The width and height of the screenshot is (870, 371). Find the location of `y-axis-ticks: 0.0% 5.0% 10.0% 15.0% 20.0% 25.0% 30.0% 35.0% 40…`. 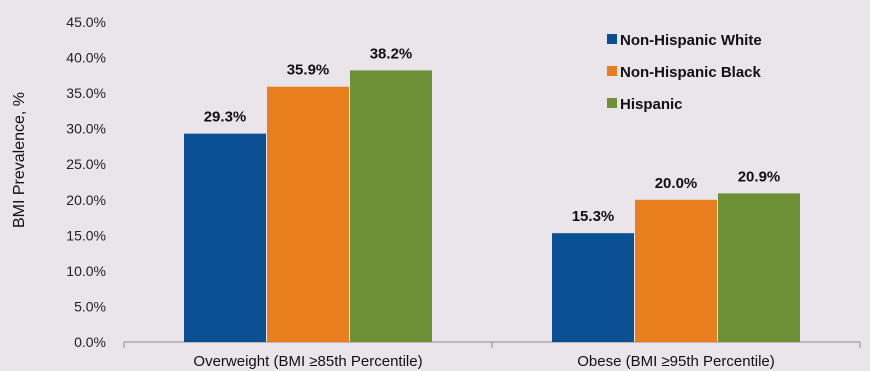

y-axis-ticks: 0.0% 5.0% 10.0% 15.0% 20.0% 25.0% 30.0% 35.0% 40… is located at coordinates (86, 182).